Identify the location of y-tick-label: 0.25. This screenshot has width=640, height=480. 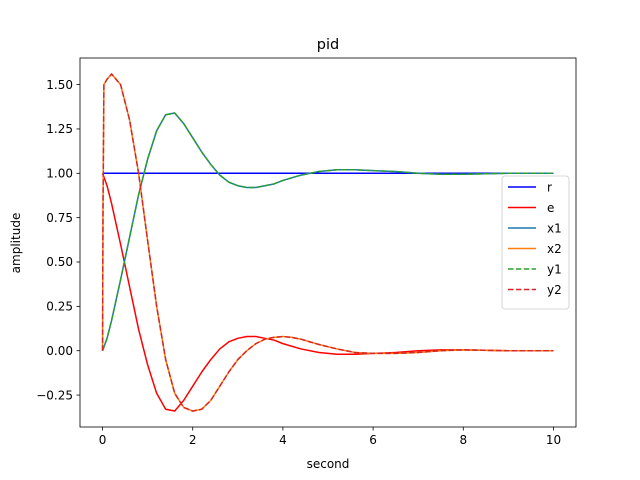
(59, 307).